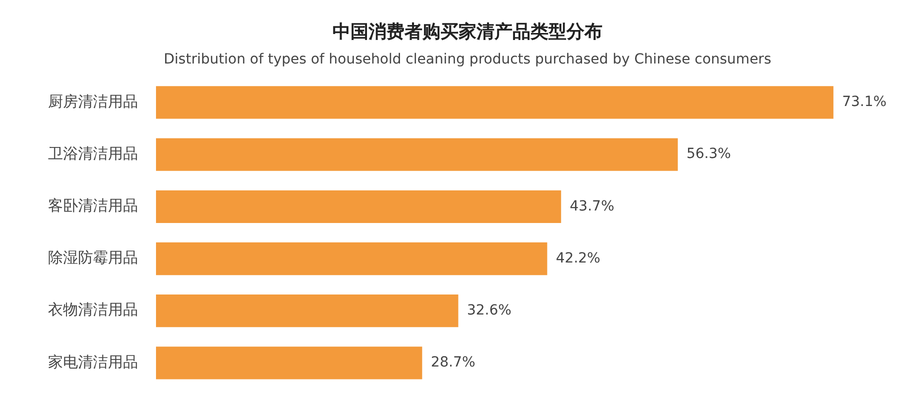 The height and width of the screenshot is (408, 917). What do you see at coordinates (467, 31) in the screenshot?
I see `chart-title: 中国消费者购买家清产品类型分布` at bounding box center [467, 31].